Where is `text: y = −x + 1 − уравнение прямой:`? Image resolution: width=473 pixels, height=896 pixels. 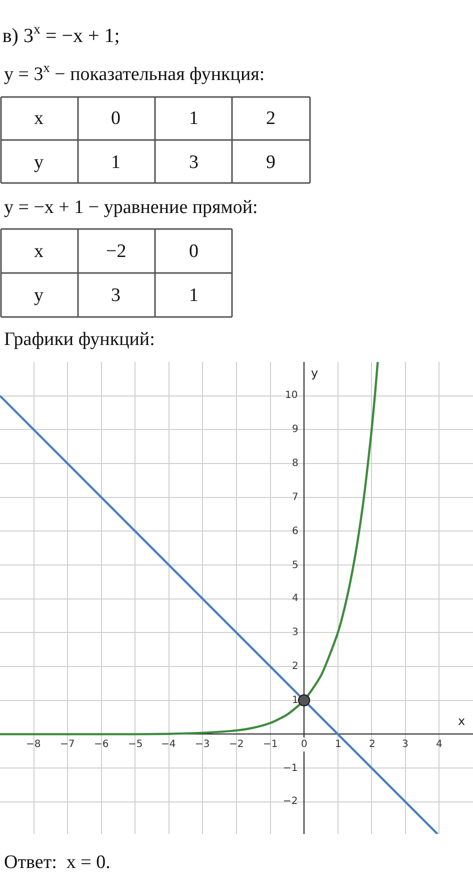 text: y = −x + 1 − уравнение прямой: is located at coordinates (131, 207).